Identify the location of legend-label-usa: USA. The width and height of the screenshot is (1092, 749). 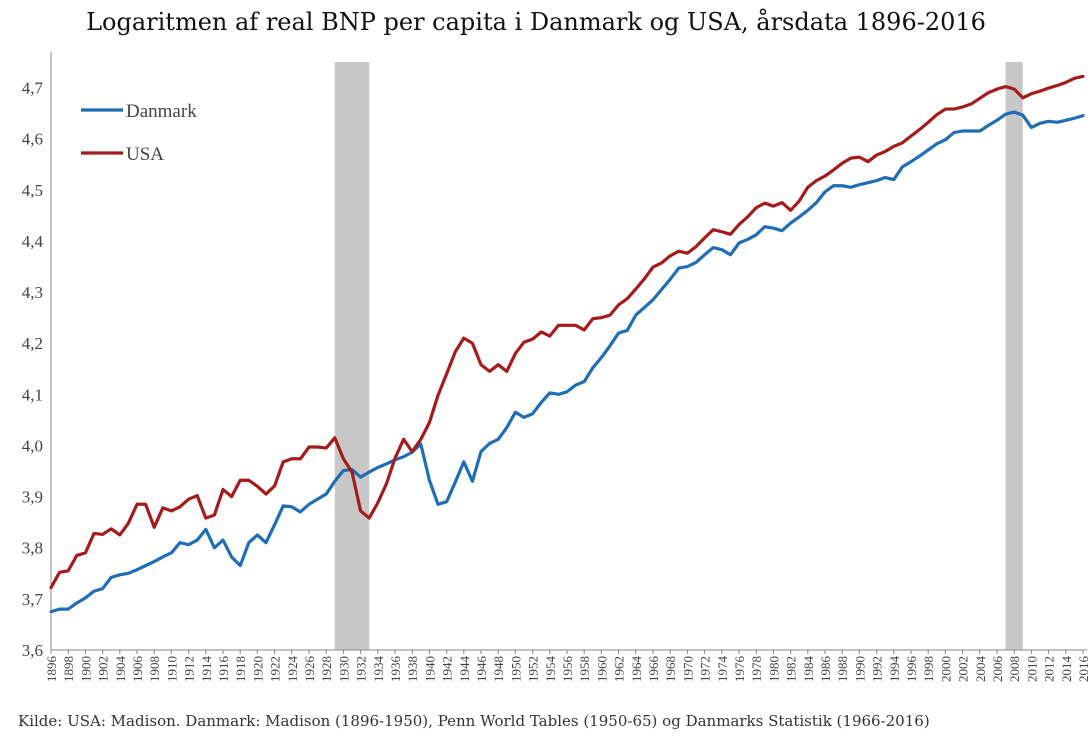
(145, 154).